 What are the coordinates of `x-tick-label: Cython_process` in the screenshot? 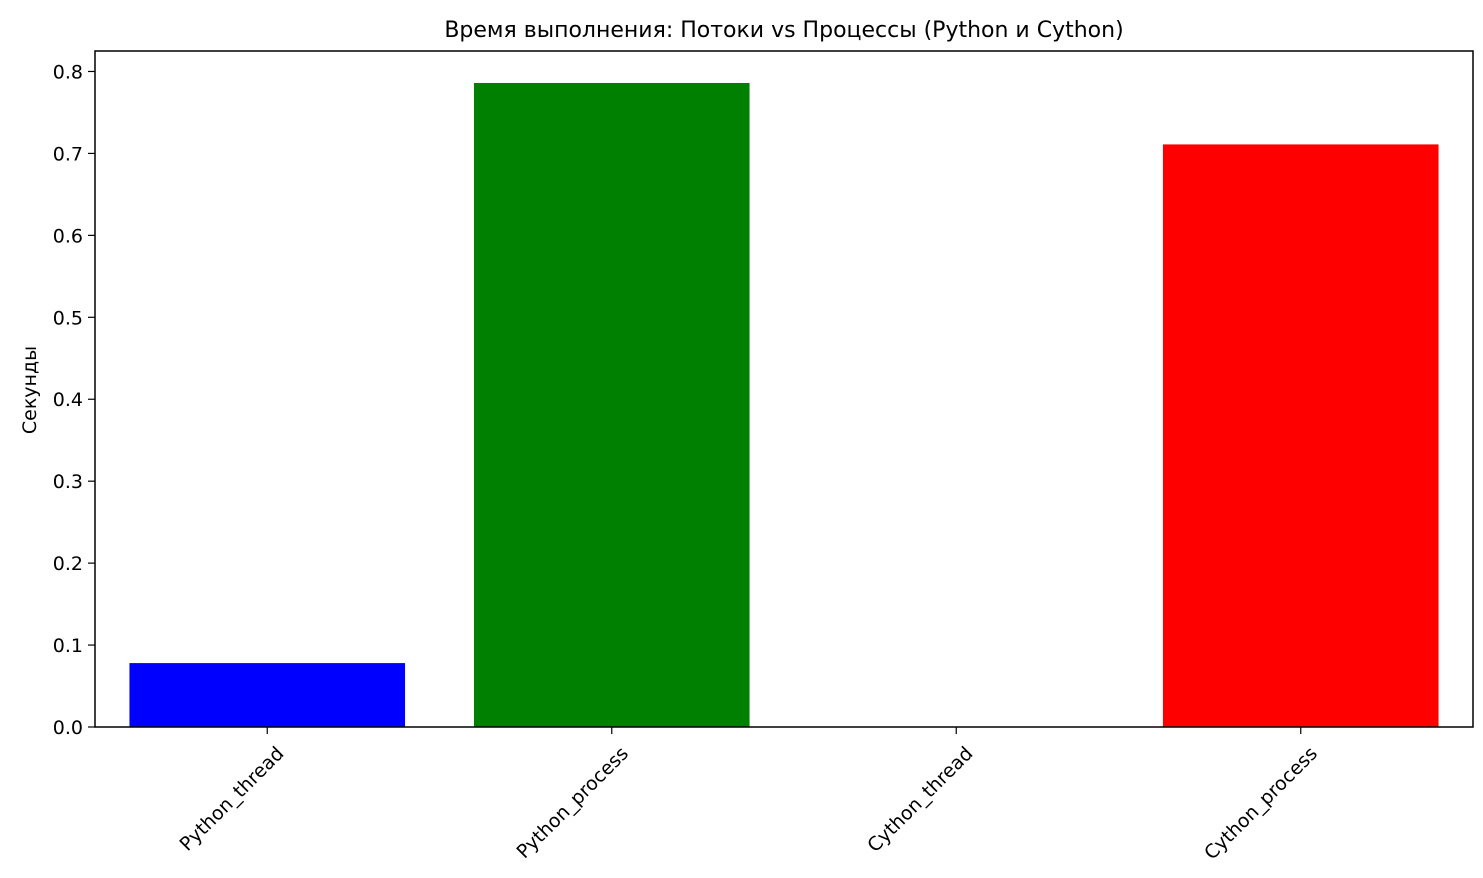 It's located at (1261, 804).